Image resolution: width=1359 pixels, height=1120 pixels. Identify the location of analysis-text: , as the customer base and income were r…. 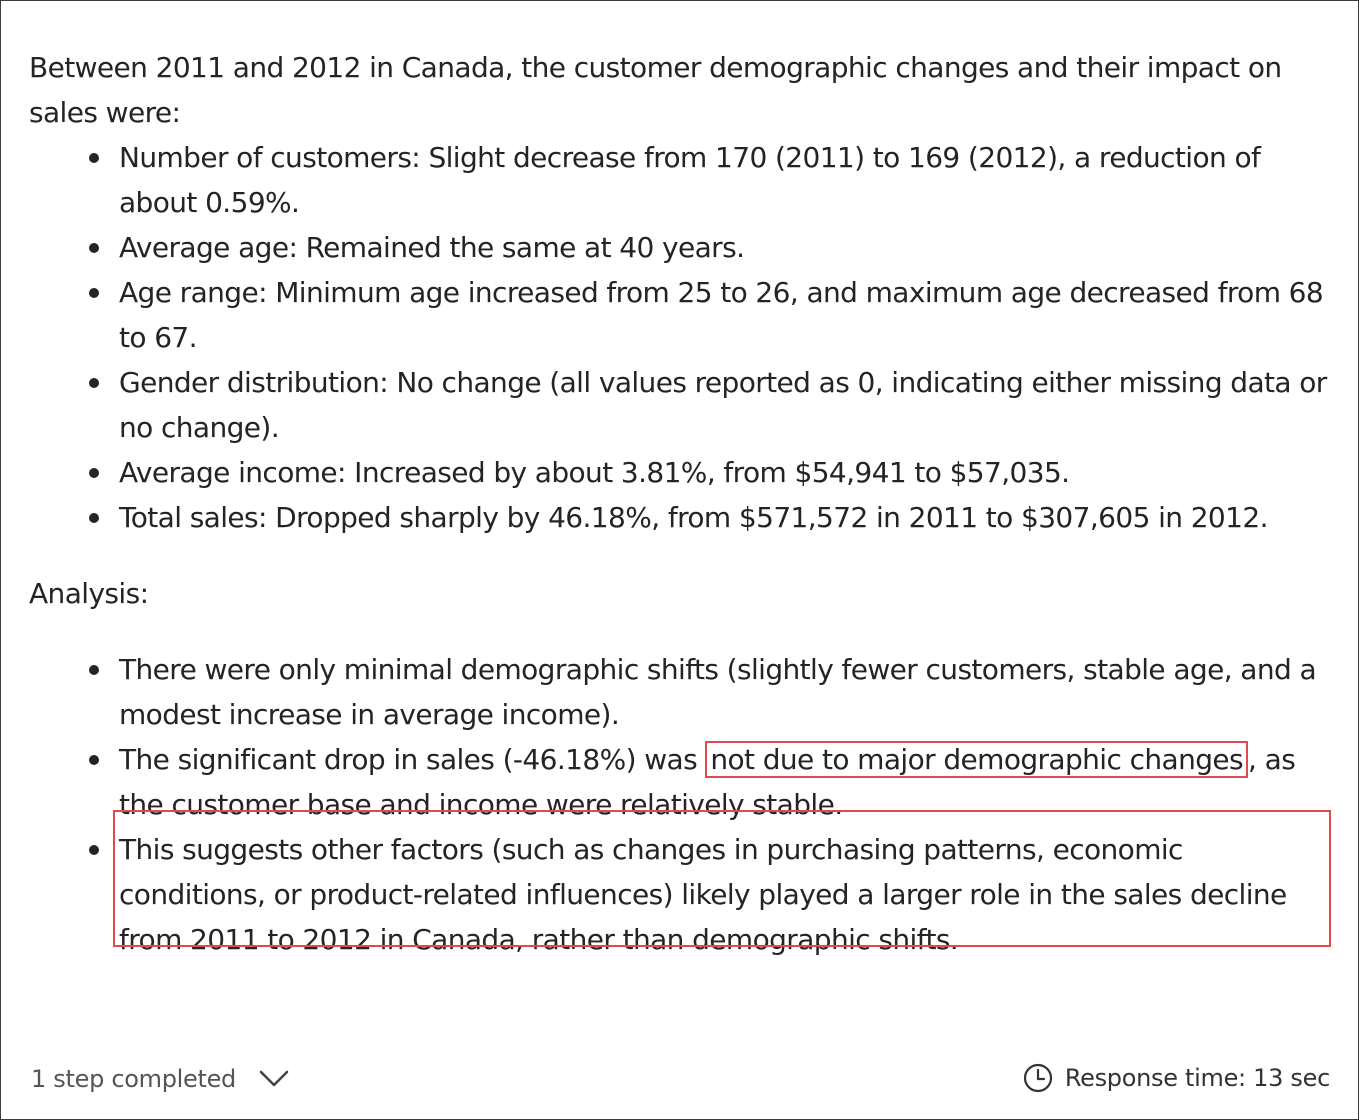
(707, 782).